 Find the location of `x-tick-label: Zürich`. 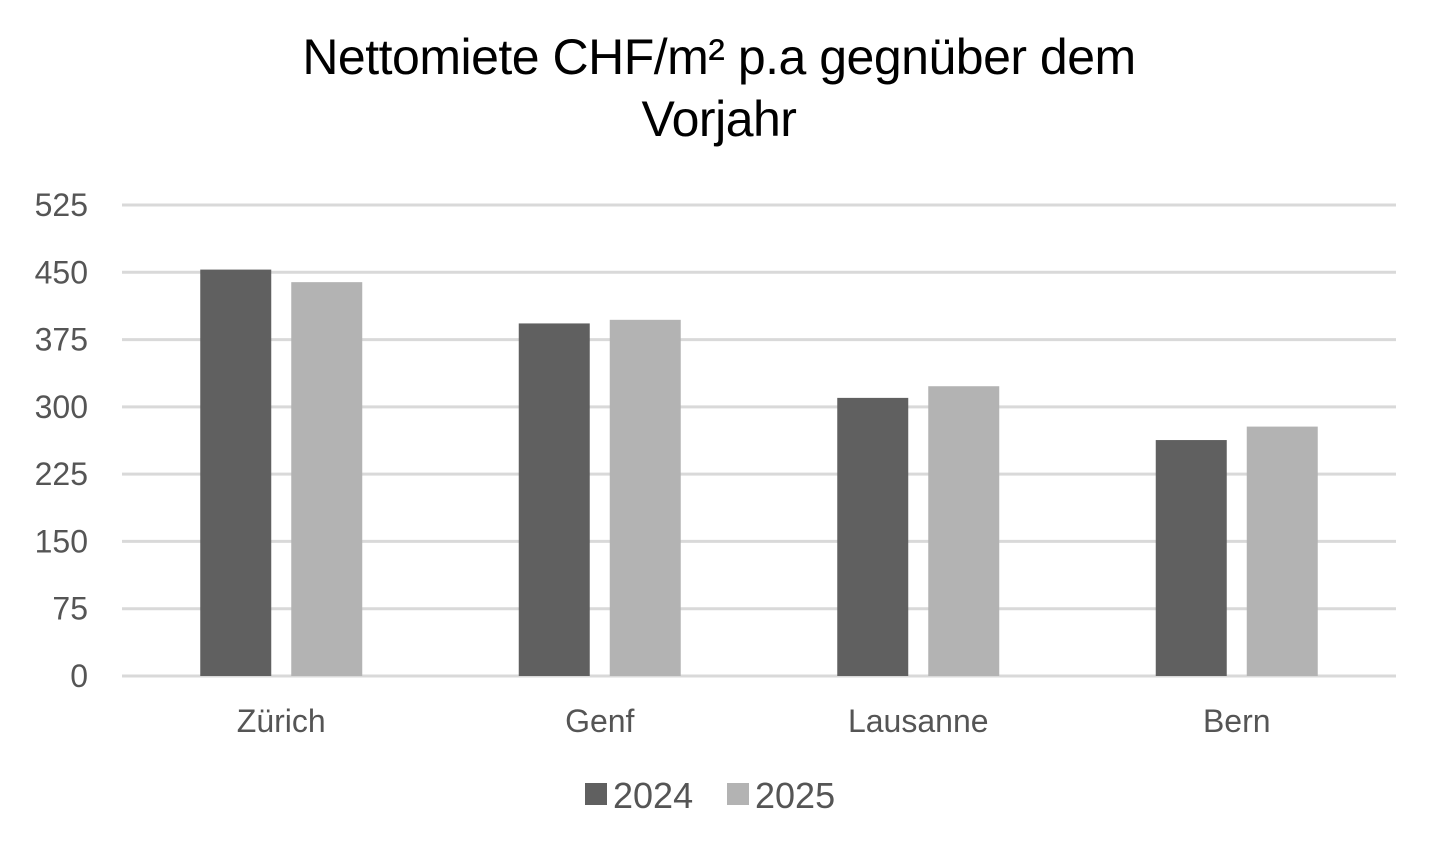

x-tick-label: Zürich is located at coordinates (281, 721).